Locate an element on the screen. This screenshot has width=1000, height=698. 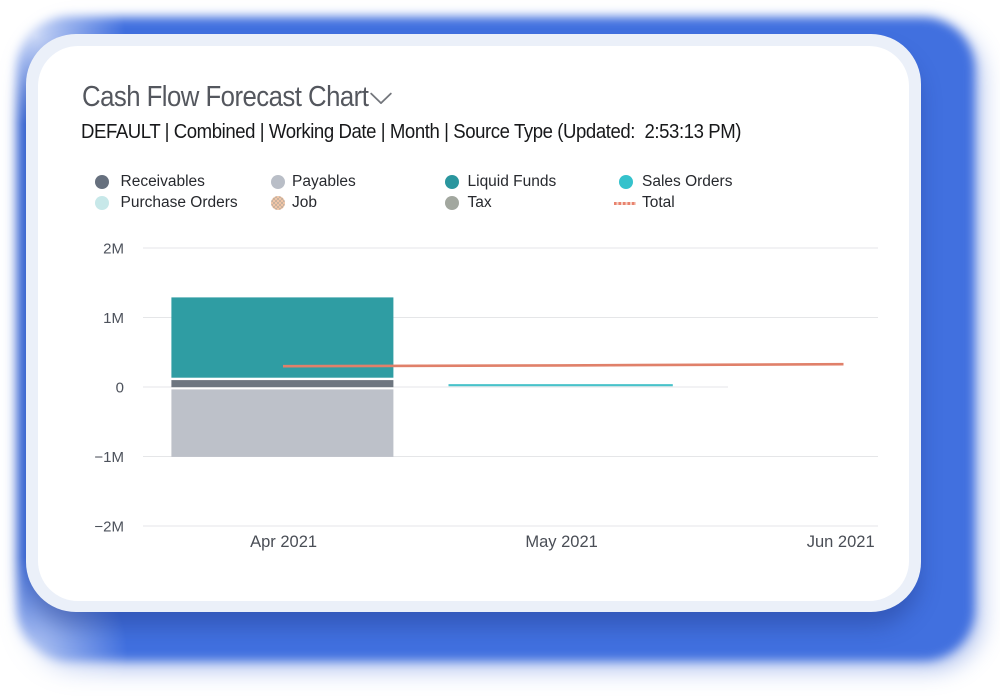
svg-text: −1M is located at coordinates (109, 457).